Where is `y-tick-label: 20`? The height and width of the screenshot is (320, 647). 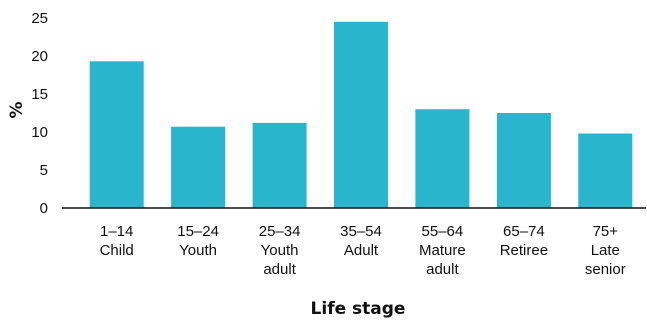
y-tick-label: 20 is located at coordinates (39, 56).